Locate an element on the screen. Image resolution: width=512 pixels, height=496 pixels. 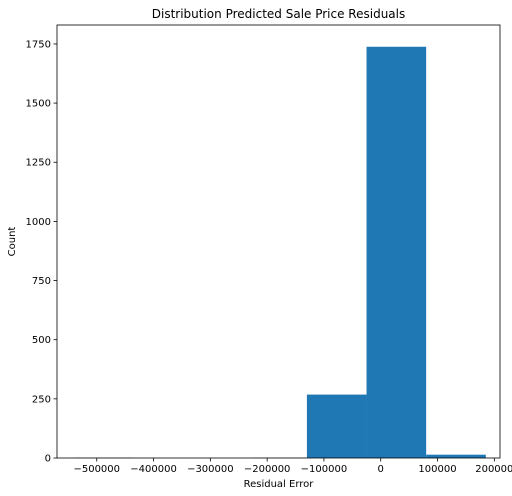
x-tick-label: 200000 is located at coordinates (493, 469).